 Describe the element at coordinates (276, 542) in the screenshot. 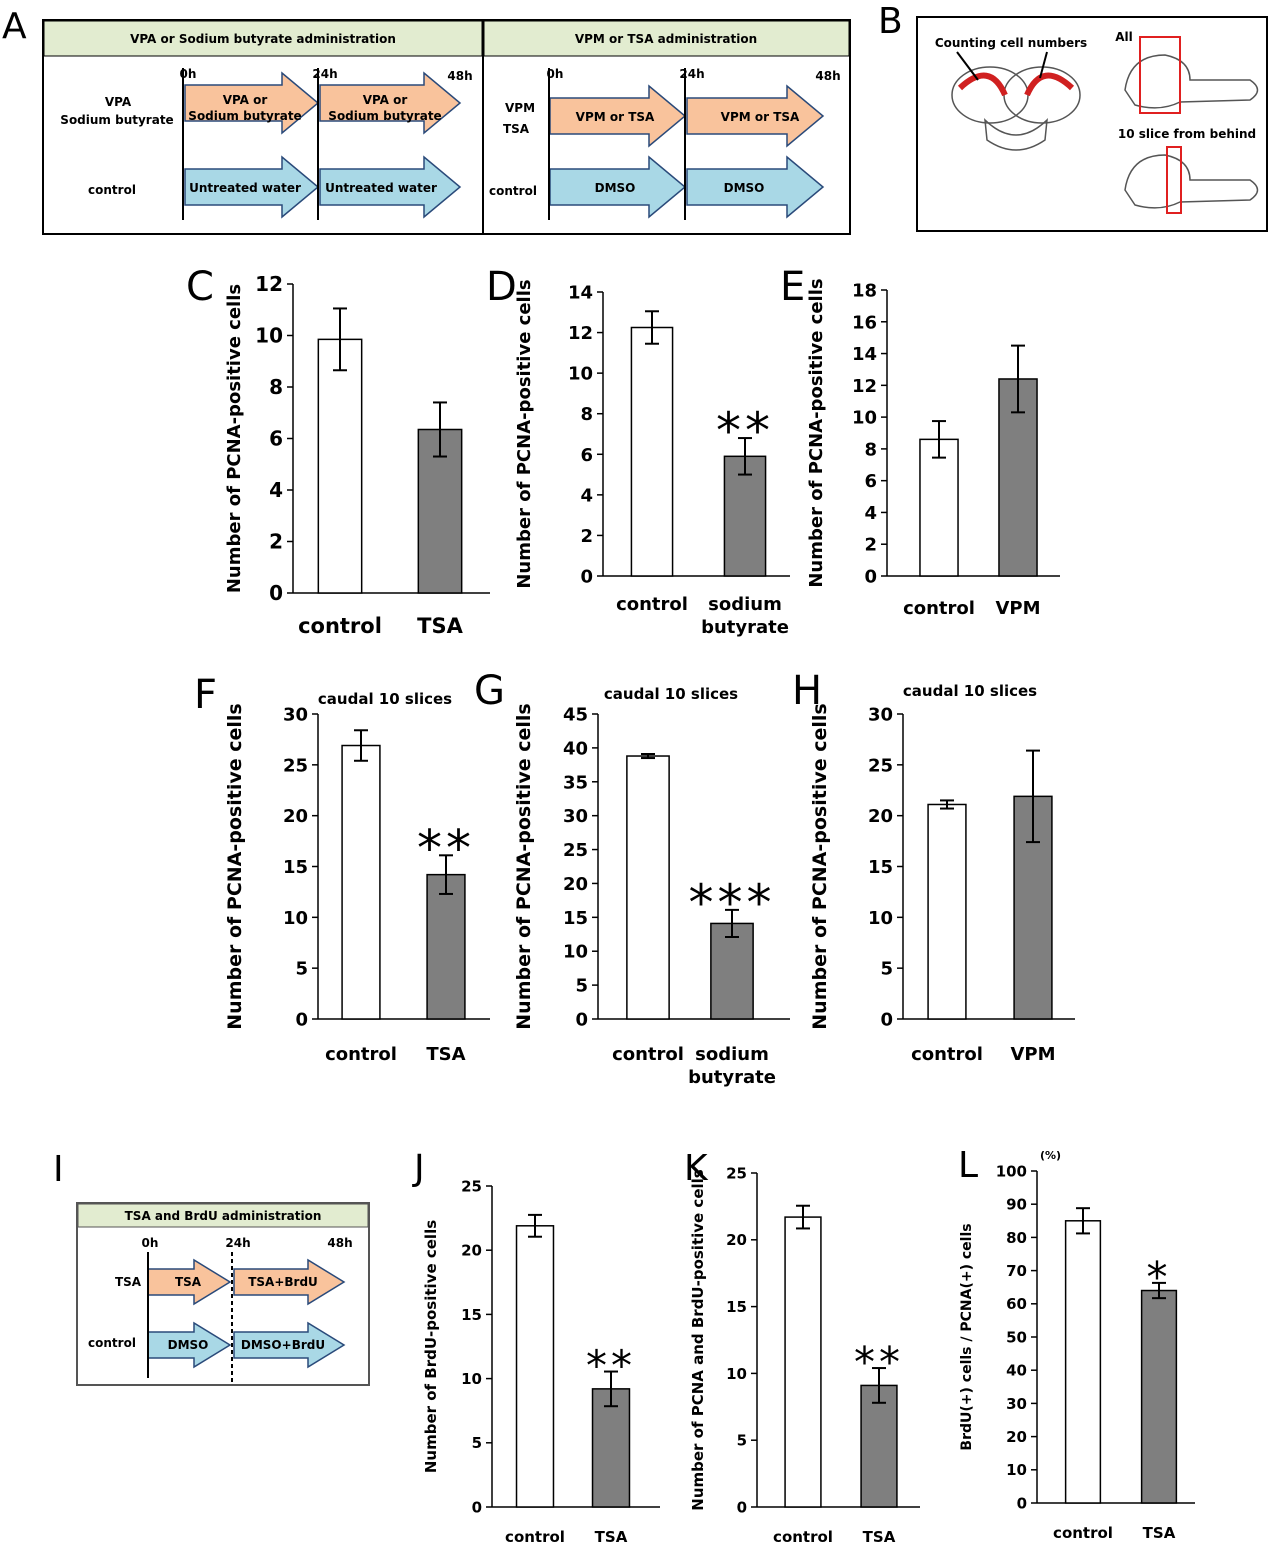

I see `y-tick-label: 2` at that location.